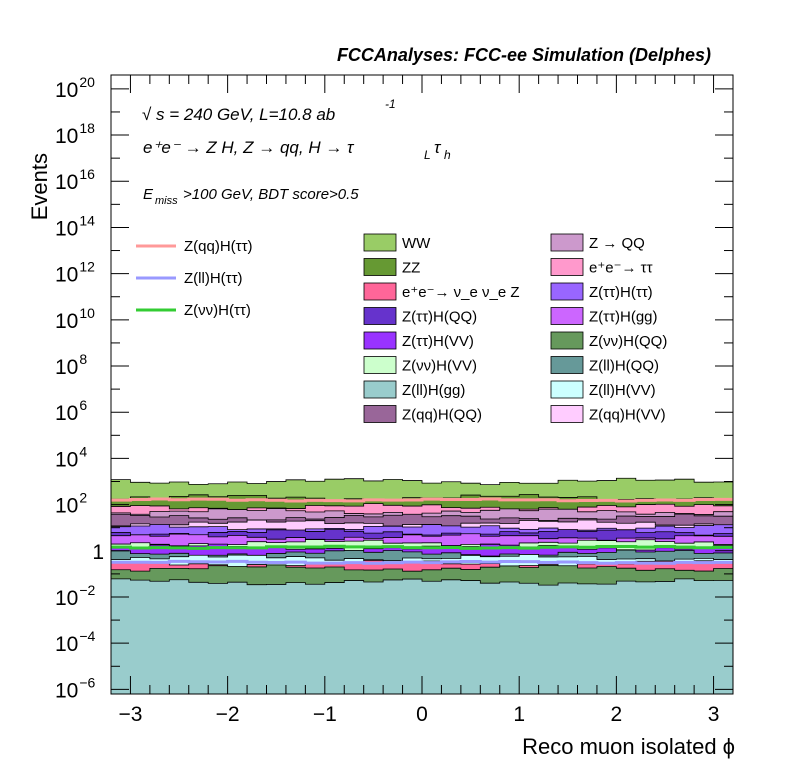  Describe the element at coordinates (75, 642) in the screenshot. I see `y-tick-label: 10⁻⁴` at that location.